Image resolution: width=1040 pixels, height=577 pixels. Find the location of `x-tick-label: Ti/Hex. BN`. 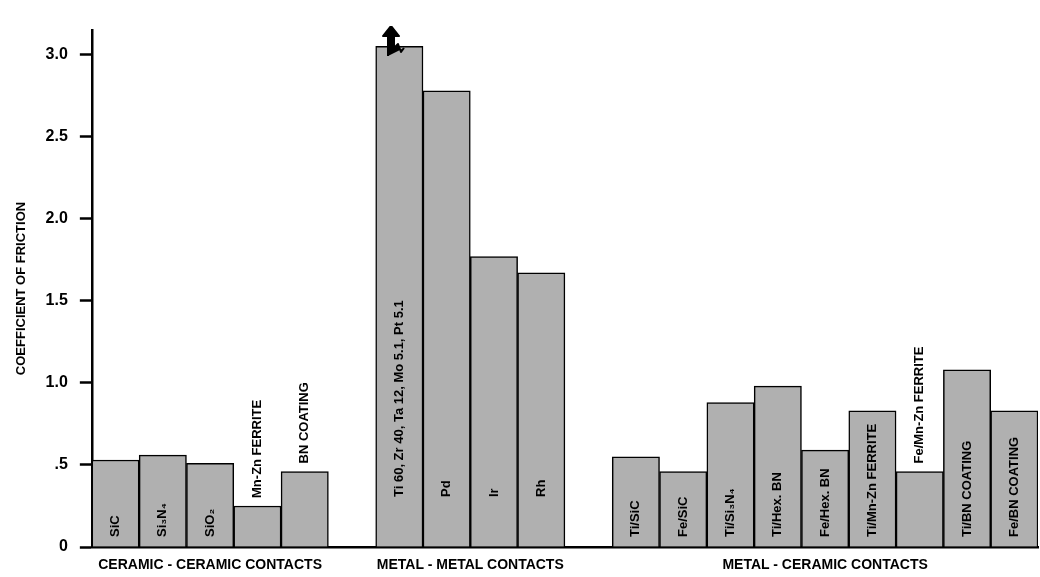

x-tick-label: Ti/Hex. BN is located at coordinates (777, 504).